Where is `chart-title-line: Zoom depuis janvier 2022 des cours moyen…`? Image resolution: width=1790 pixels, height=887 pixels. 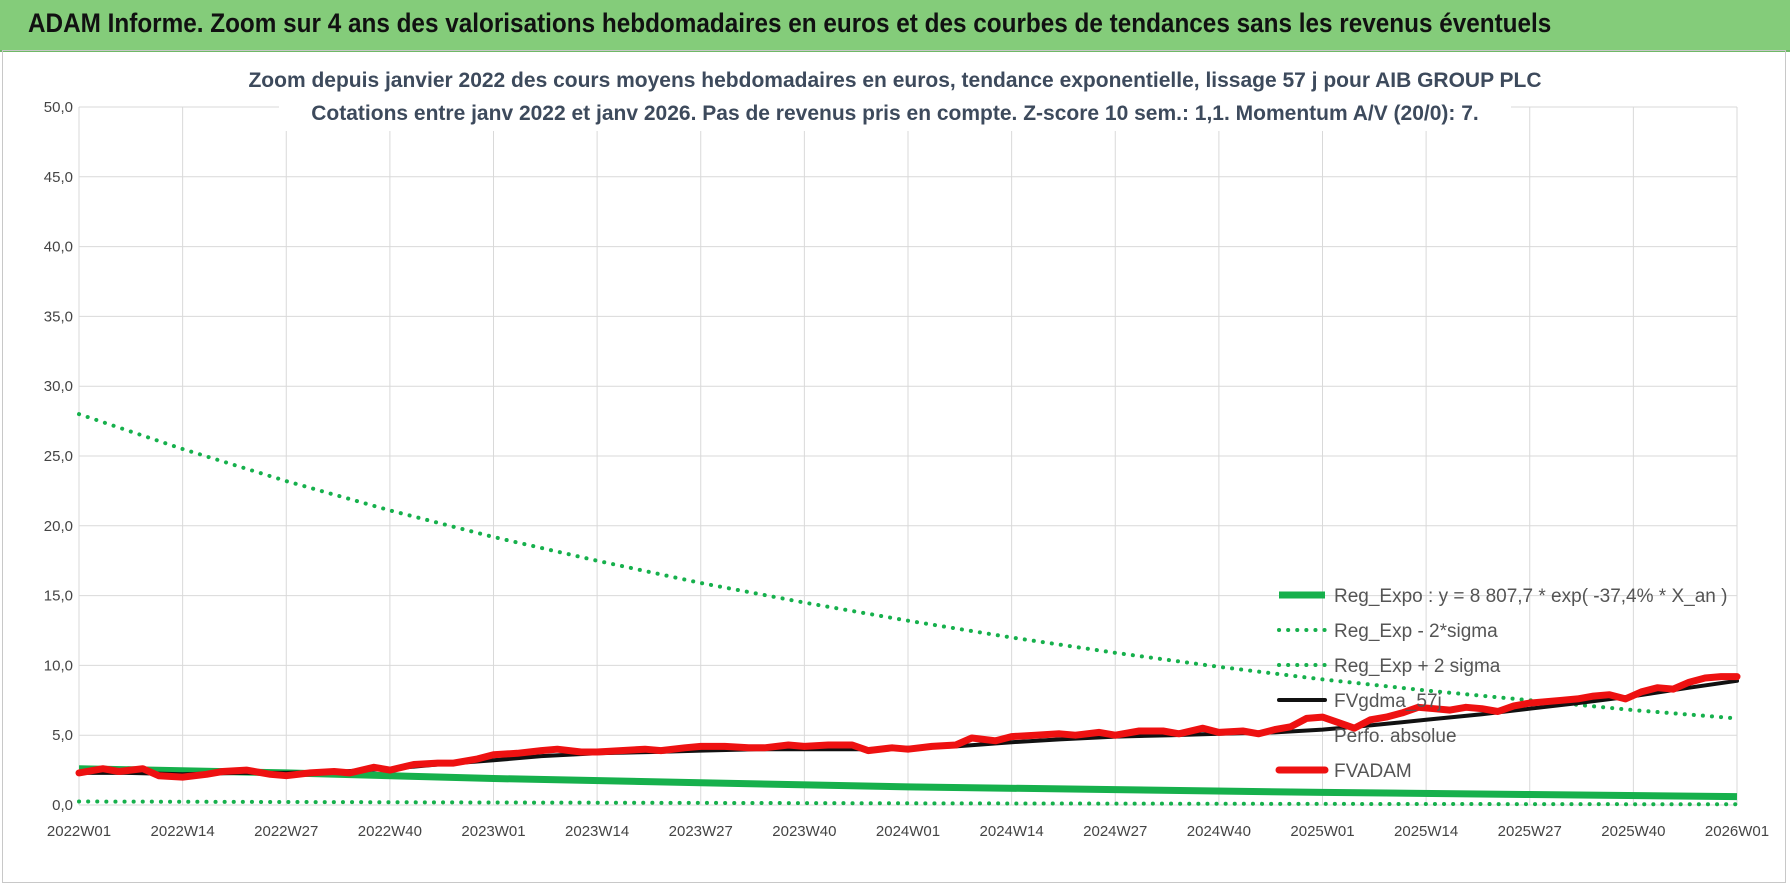
chart-title-line: Zoom depuis janvier 2022 des cours moyen… is located at coordinates (894, 80).